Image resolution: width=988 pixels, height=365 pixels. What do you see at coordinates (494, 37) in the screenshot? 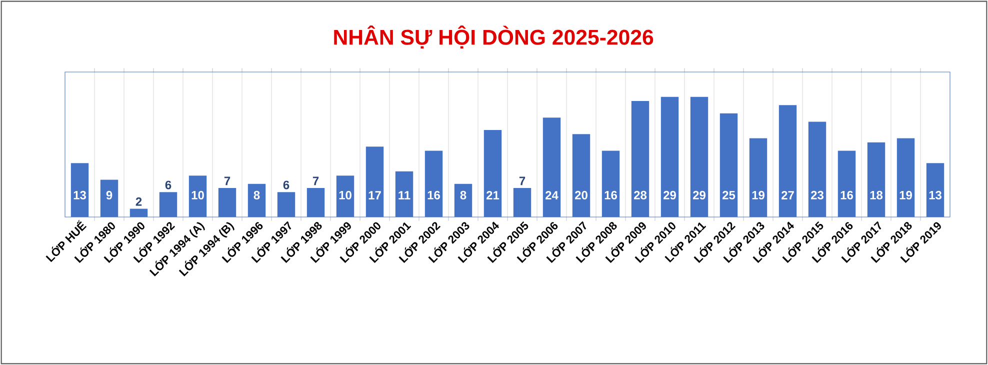
I see `chart-title: NHÂN SỰ HỘI DÒNG 2025-2026` at bounding box center [494, 37].